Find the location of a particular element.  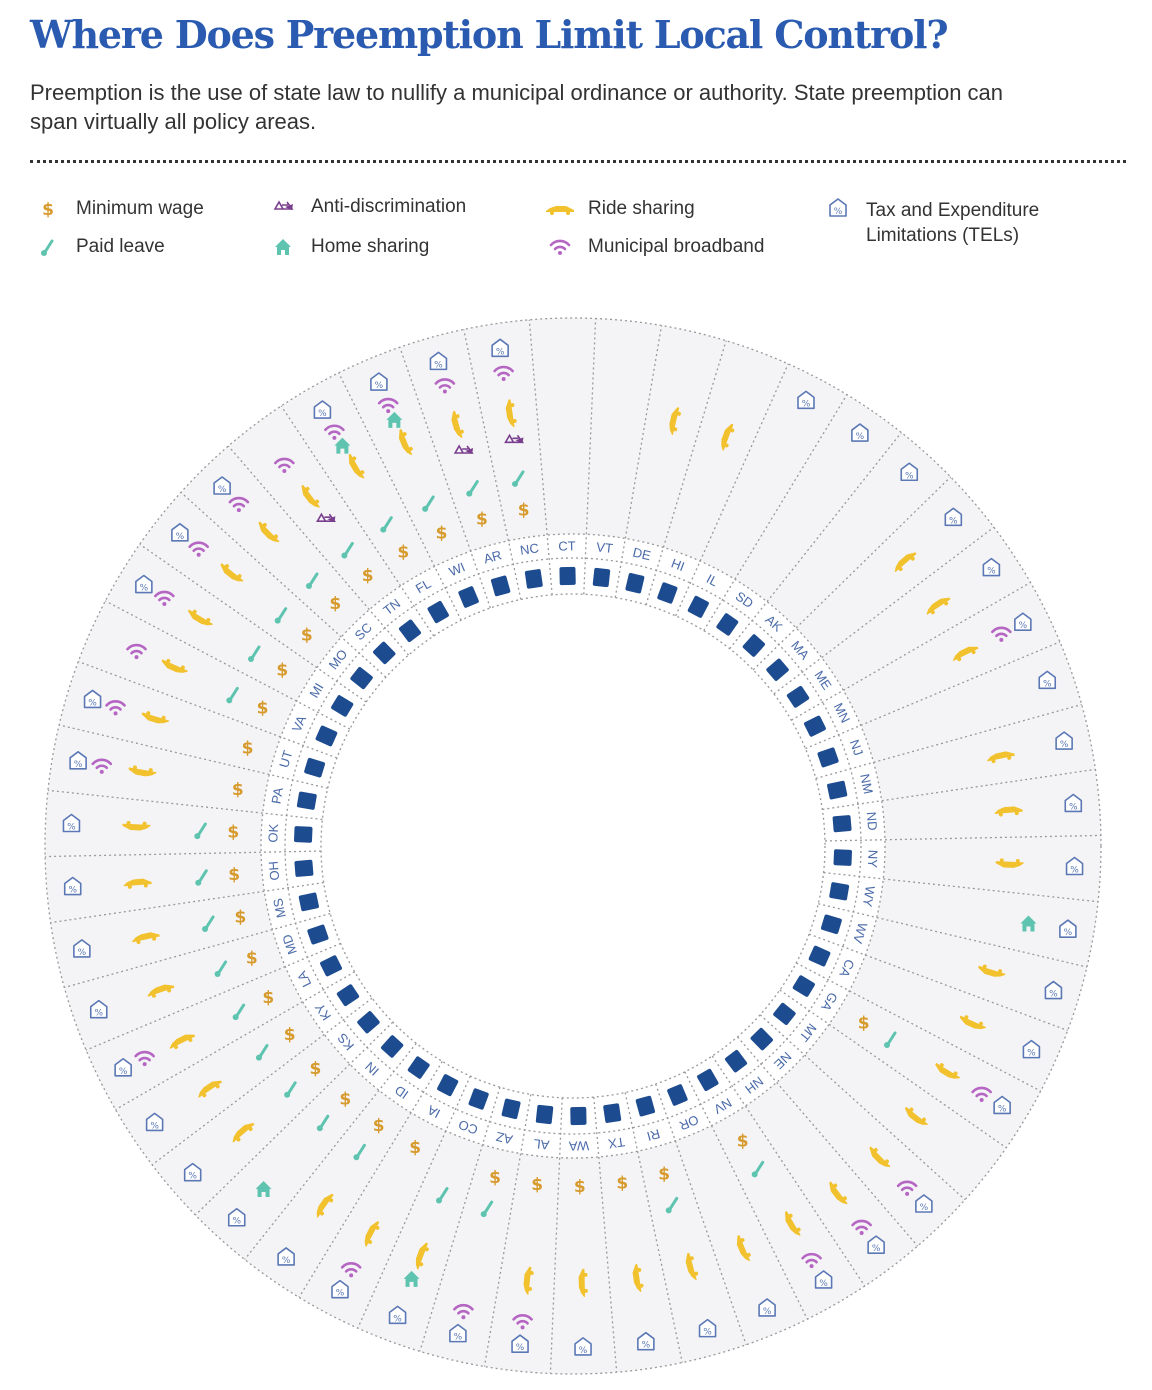

legend-item-anti: Anti-discrimination is located at coordinates (364, 207).